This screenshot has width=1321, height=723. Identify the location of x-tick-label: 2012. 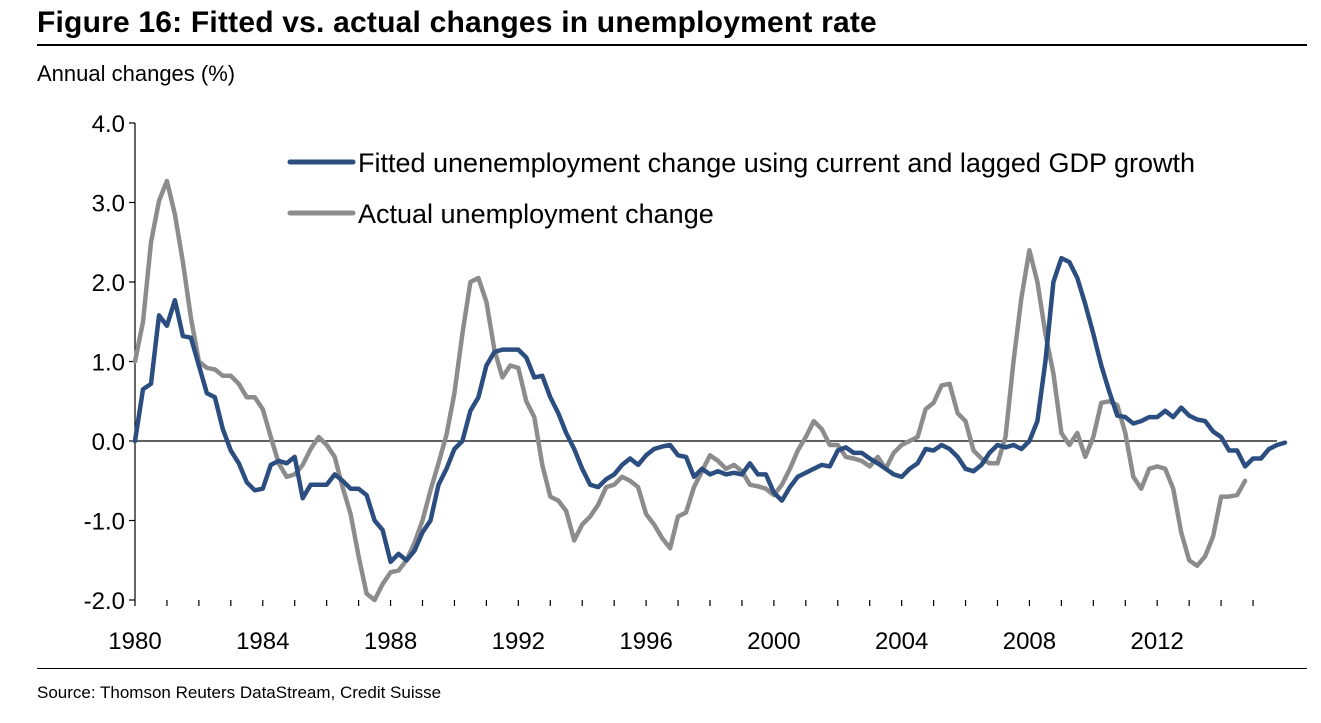
(1157, 641).